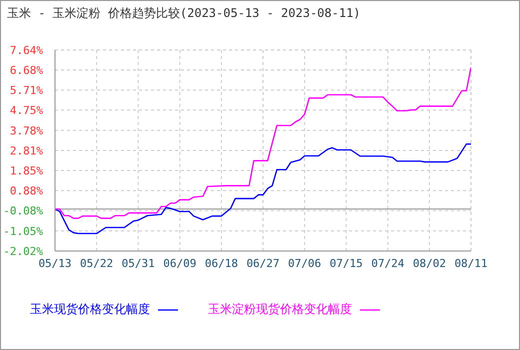 This screenshot has width=520, height=350. What do you see at coordinates (27, 151) in the screenshot?
I see `y-tick-label: 2.81%` at bounding box center [27, 151].